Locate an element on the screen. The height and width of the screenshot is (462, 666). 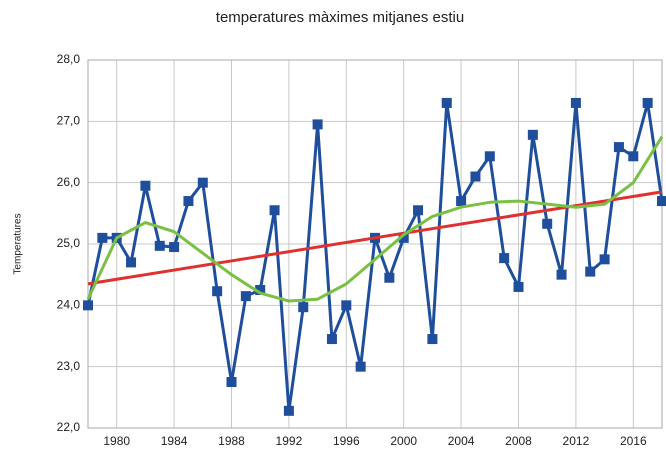
y-tick-label: 26,0 is located at coordinates (69, 182).